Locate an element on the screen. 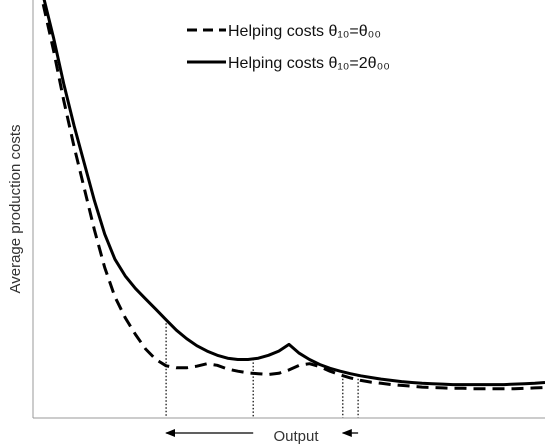 This screenshot has height=446, width=545. legend-entry-dashed: Helping costs θ₁₀=θ₀₀ is located at coordinates (284, 31).